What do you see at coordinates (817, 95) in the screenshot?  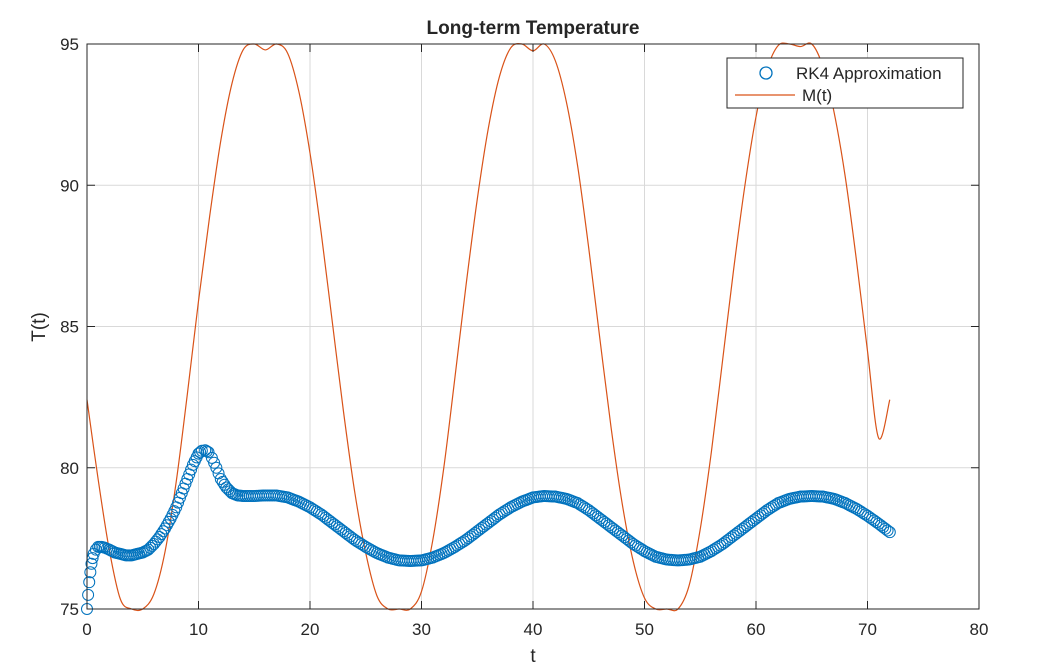 I see `legend-m-label: M(t)` at bounding box center [817, 95].